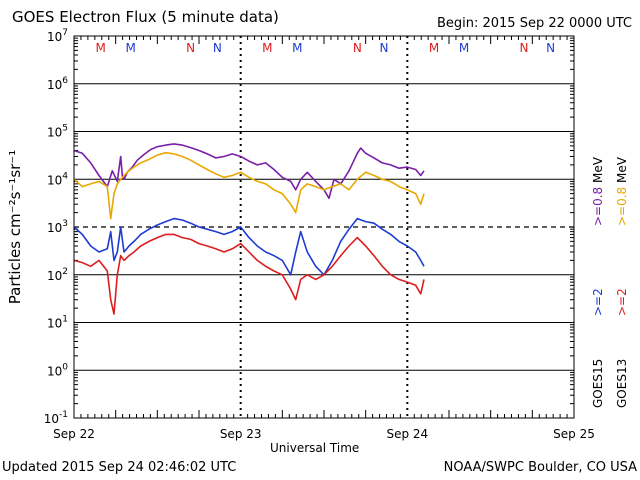  I want to click on legend-goes13-label: GOES13, so click(622, 383).